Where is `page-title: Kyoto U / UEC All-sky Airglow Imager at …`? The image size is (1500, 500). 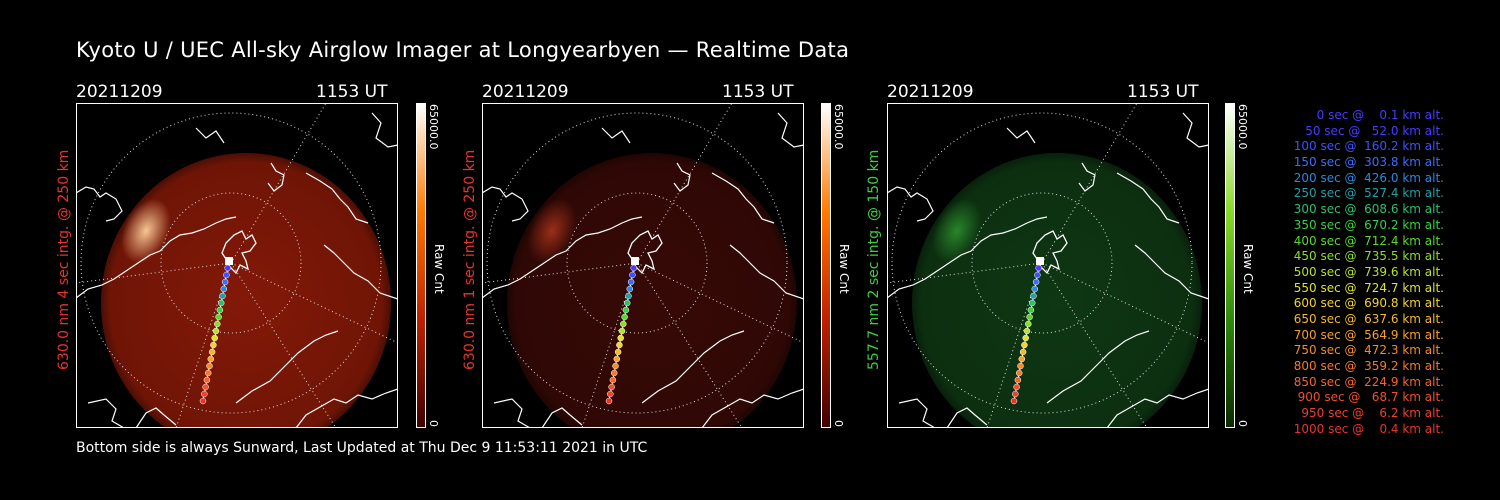 page-title: Kyoto U / UEC All-sky Airglow Imager at … is located at coordinates (463, 50).